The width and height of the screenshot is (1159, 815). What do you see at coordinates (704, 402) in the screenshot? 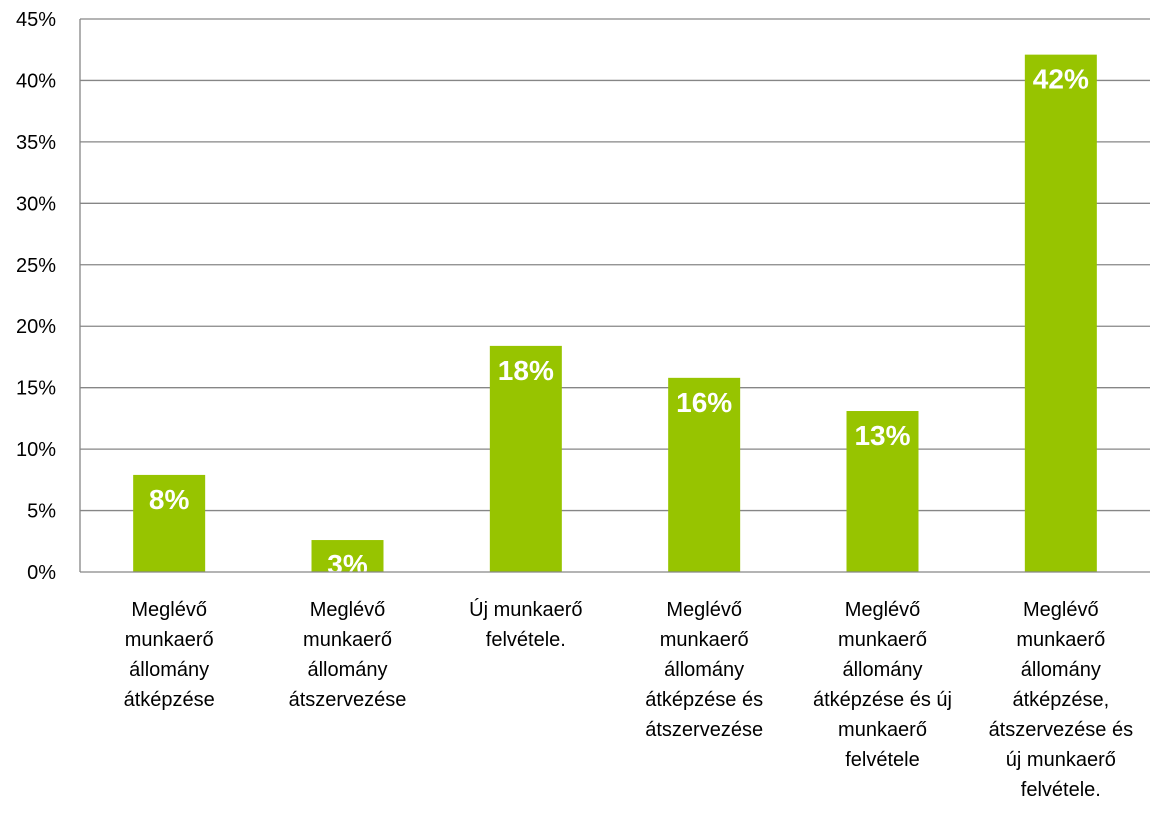
I see `data-label: 16%` at bounding box center [704, 402].